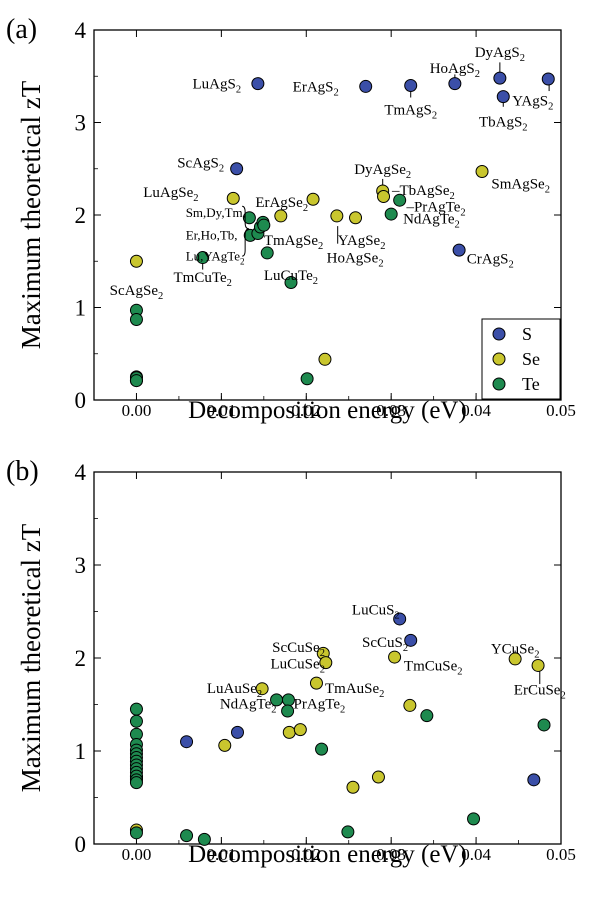  What do you see at coordinates (298, 666) in the screenshot?
I see `point-annotation: LuCuSe2` at bounding box center [298, 666].